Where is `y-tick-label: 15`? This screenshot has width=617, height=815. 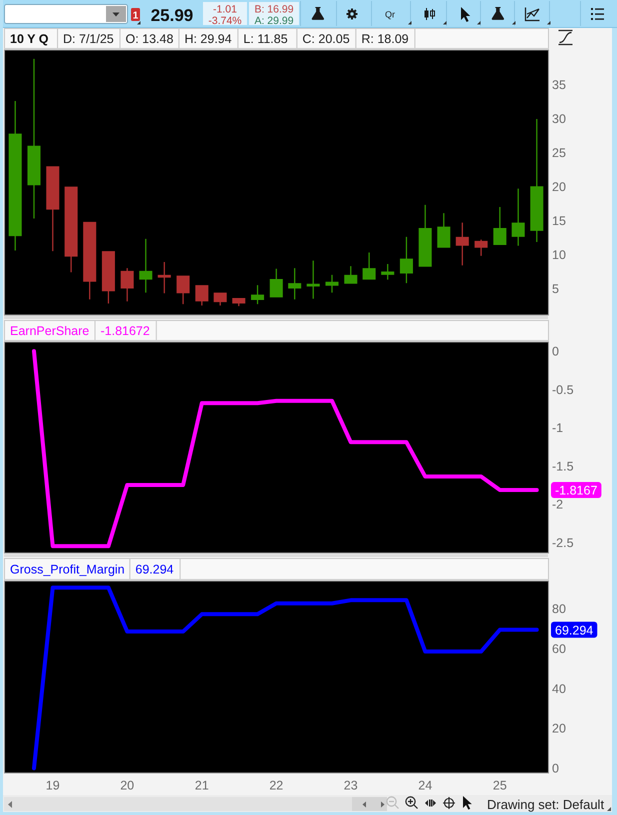 y-tick-label: 15 is located at coordinates (559, 221).